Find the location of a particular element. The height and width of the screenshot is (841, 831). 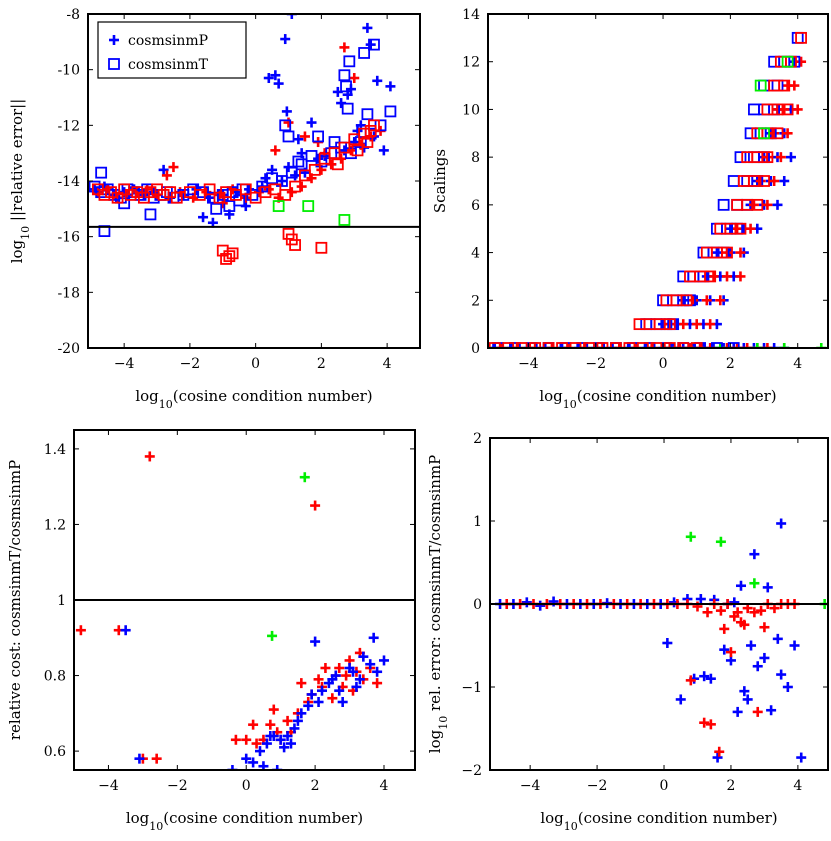

y-tick-label: -12 is located at coordinates (68, 126).